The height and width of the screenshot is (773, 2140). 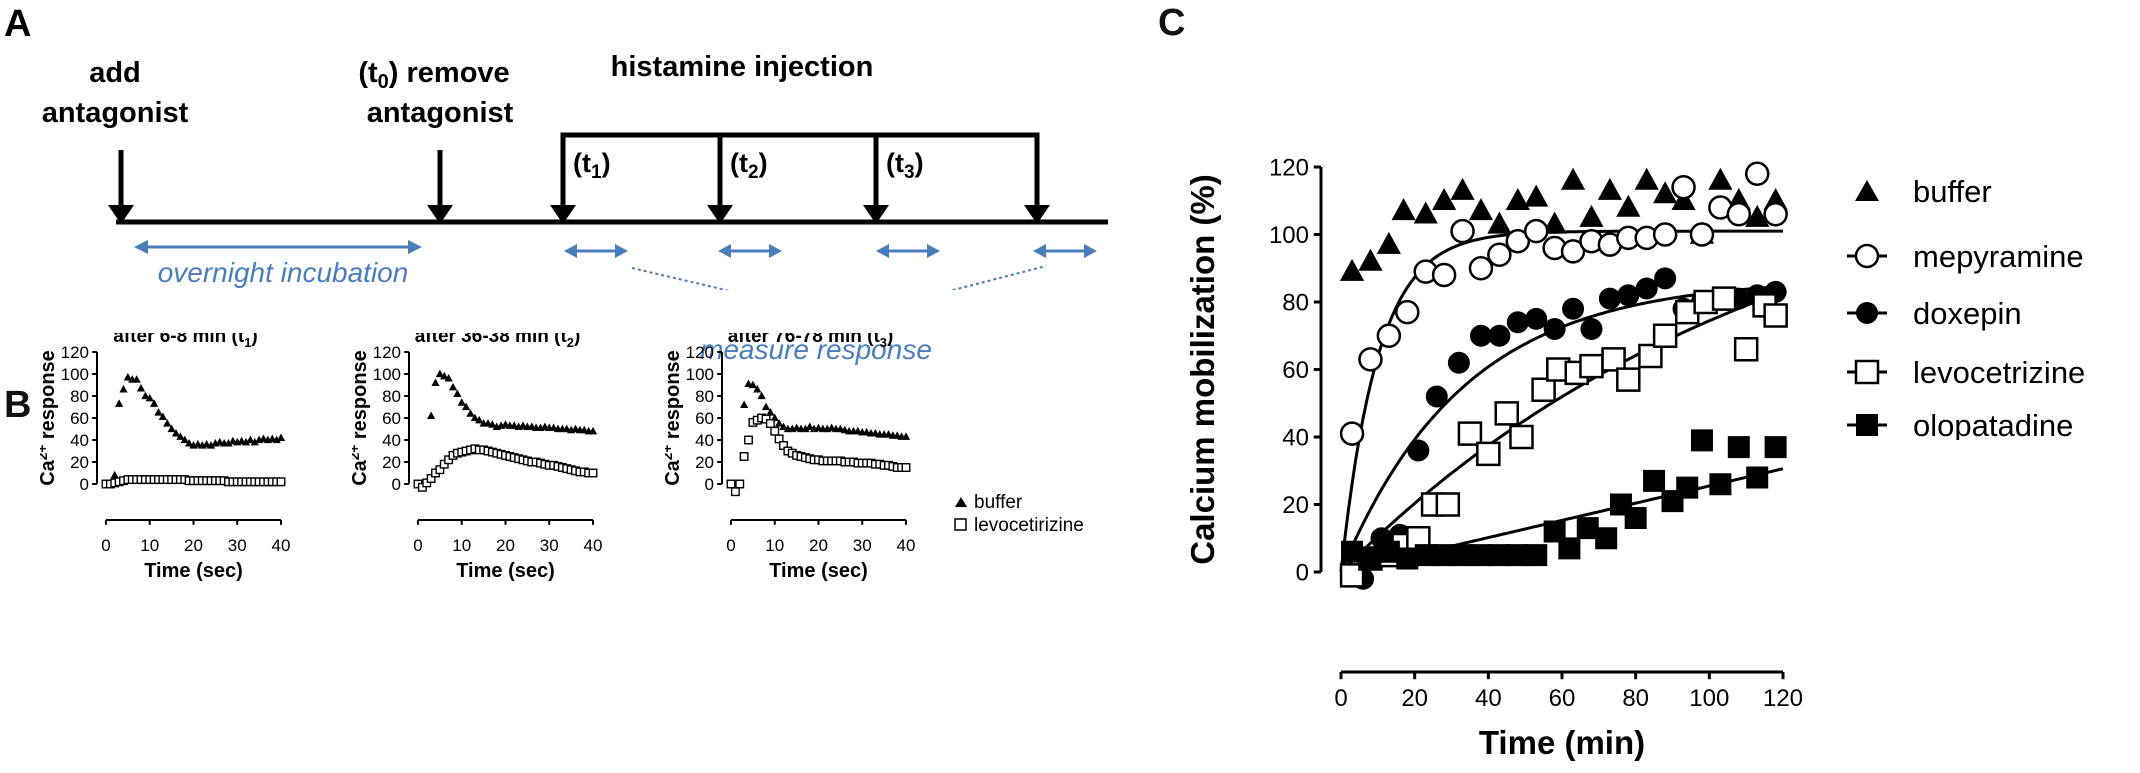 I want to click on chart-c-xtick-label: 80, so click(x=1635, y=698).